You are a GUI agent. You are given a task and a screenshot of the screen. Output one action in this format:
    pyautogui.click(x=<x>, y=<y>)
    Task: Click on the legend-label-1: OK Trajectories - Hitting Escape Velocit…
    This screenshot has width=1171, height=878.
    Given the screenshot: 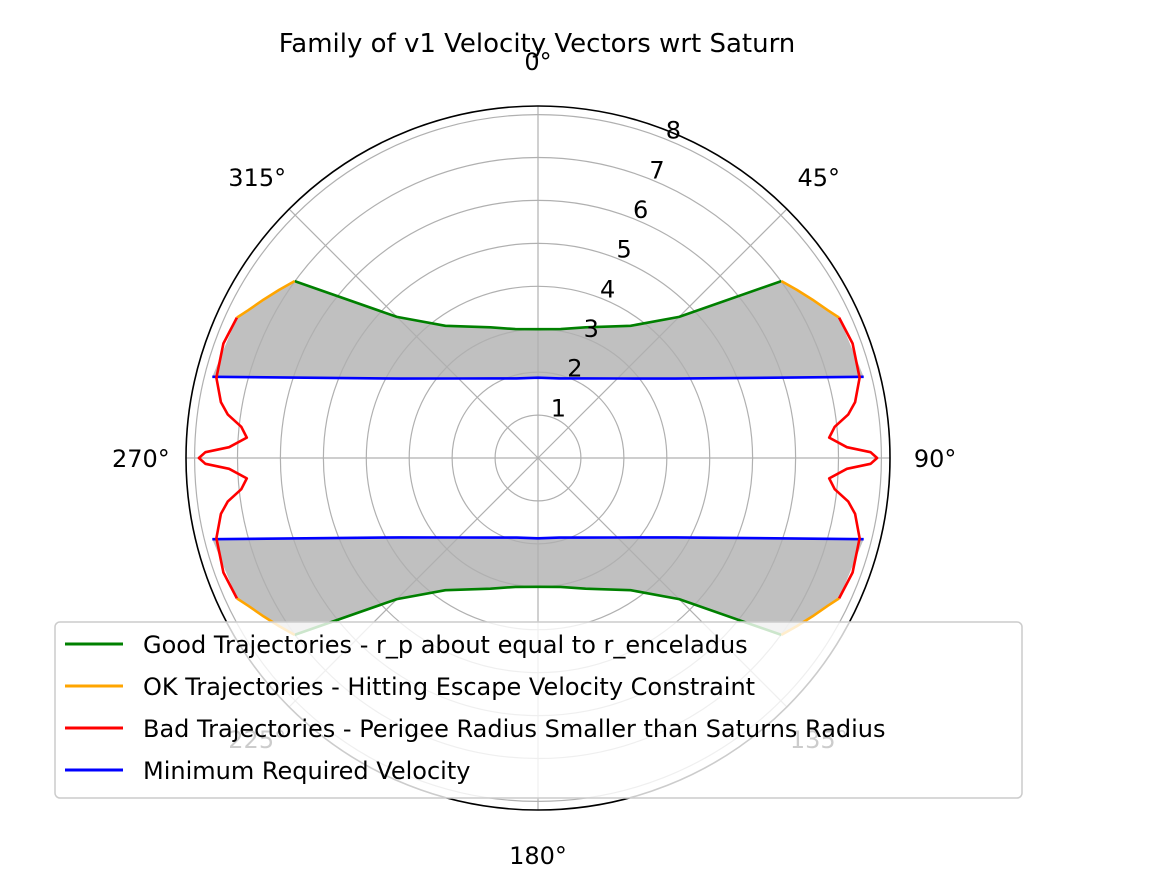 What is the action you would take?
    pyautogui.click(x=449, y=687)
    